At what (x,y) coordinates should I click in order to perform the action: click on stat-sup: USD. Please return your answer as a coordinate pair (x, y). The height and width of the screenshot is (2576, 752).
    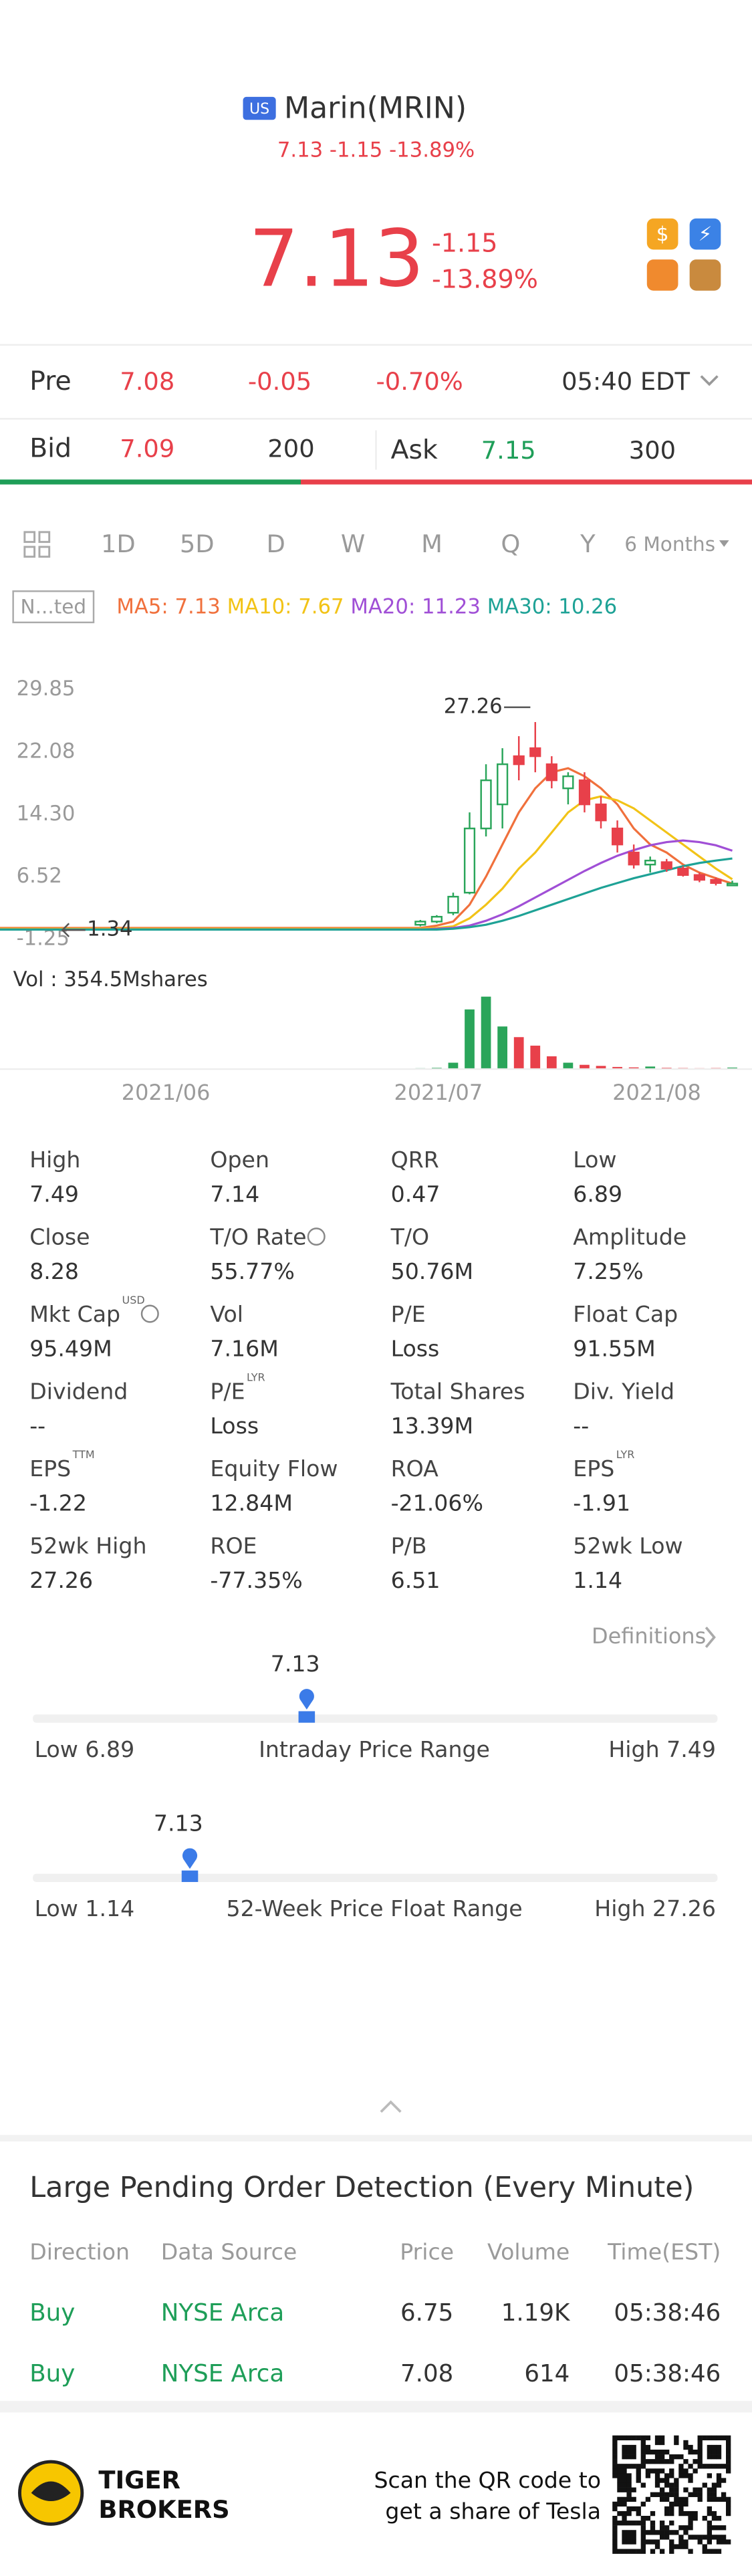
    Looking at the image, I should click on (133, 1300).